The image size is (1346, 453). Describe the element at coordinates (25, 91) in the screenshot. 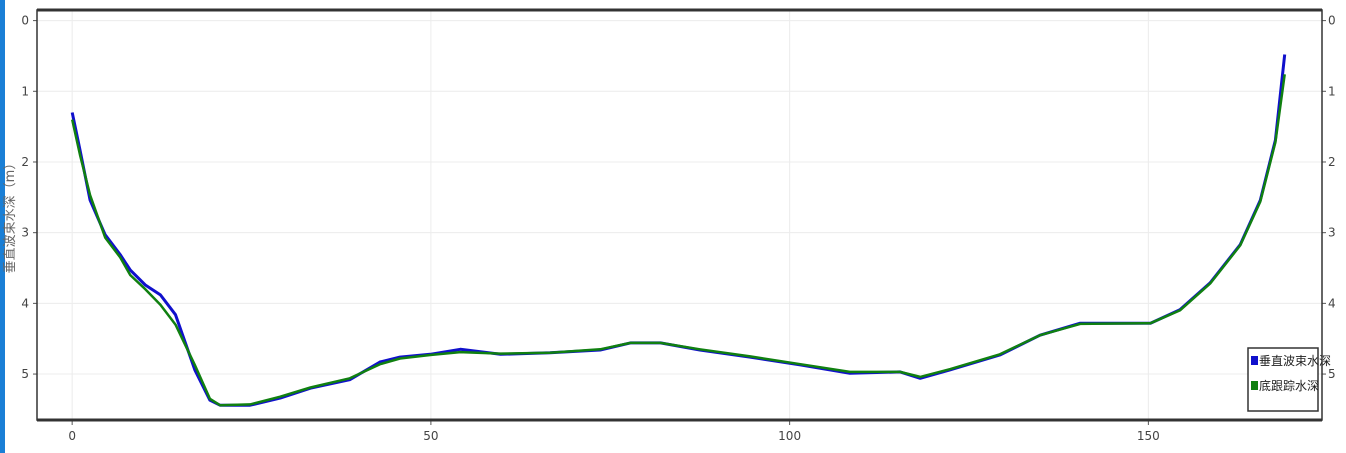

I see `y-tick-label: 1` at that location.